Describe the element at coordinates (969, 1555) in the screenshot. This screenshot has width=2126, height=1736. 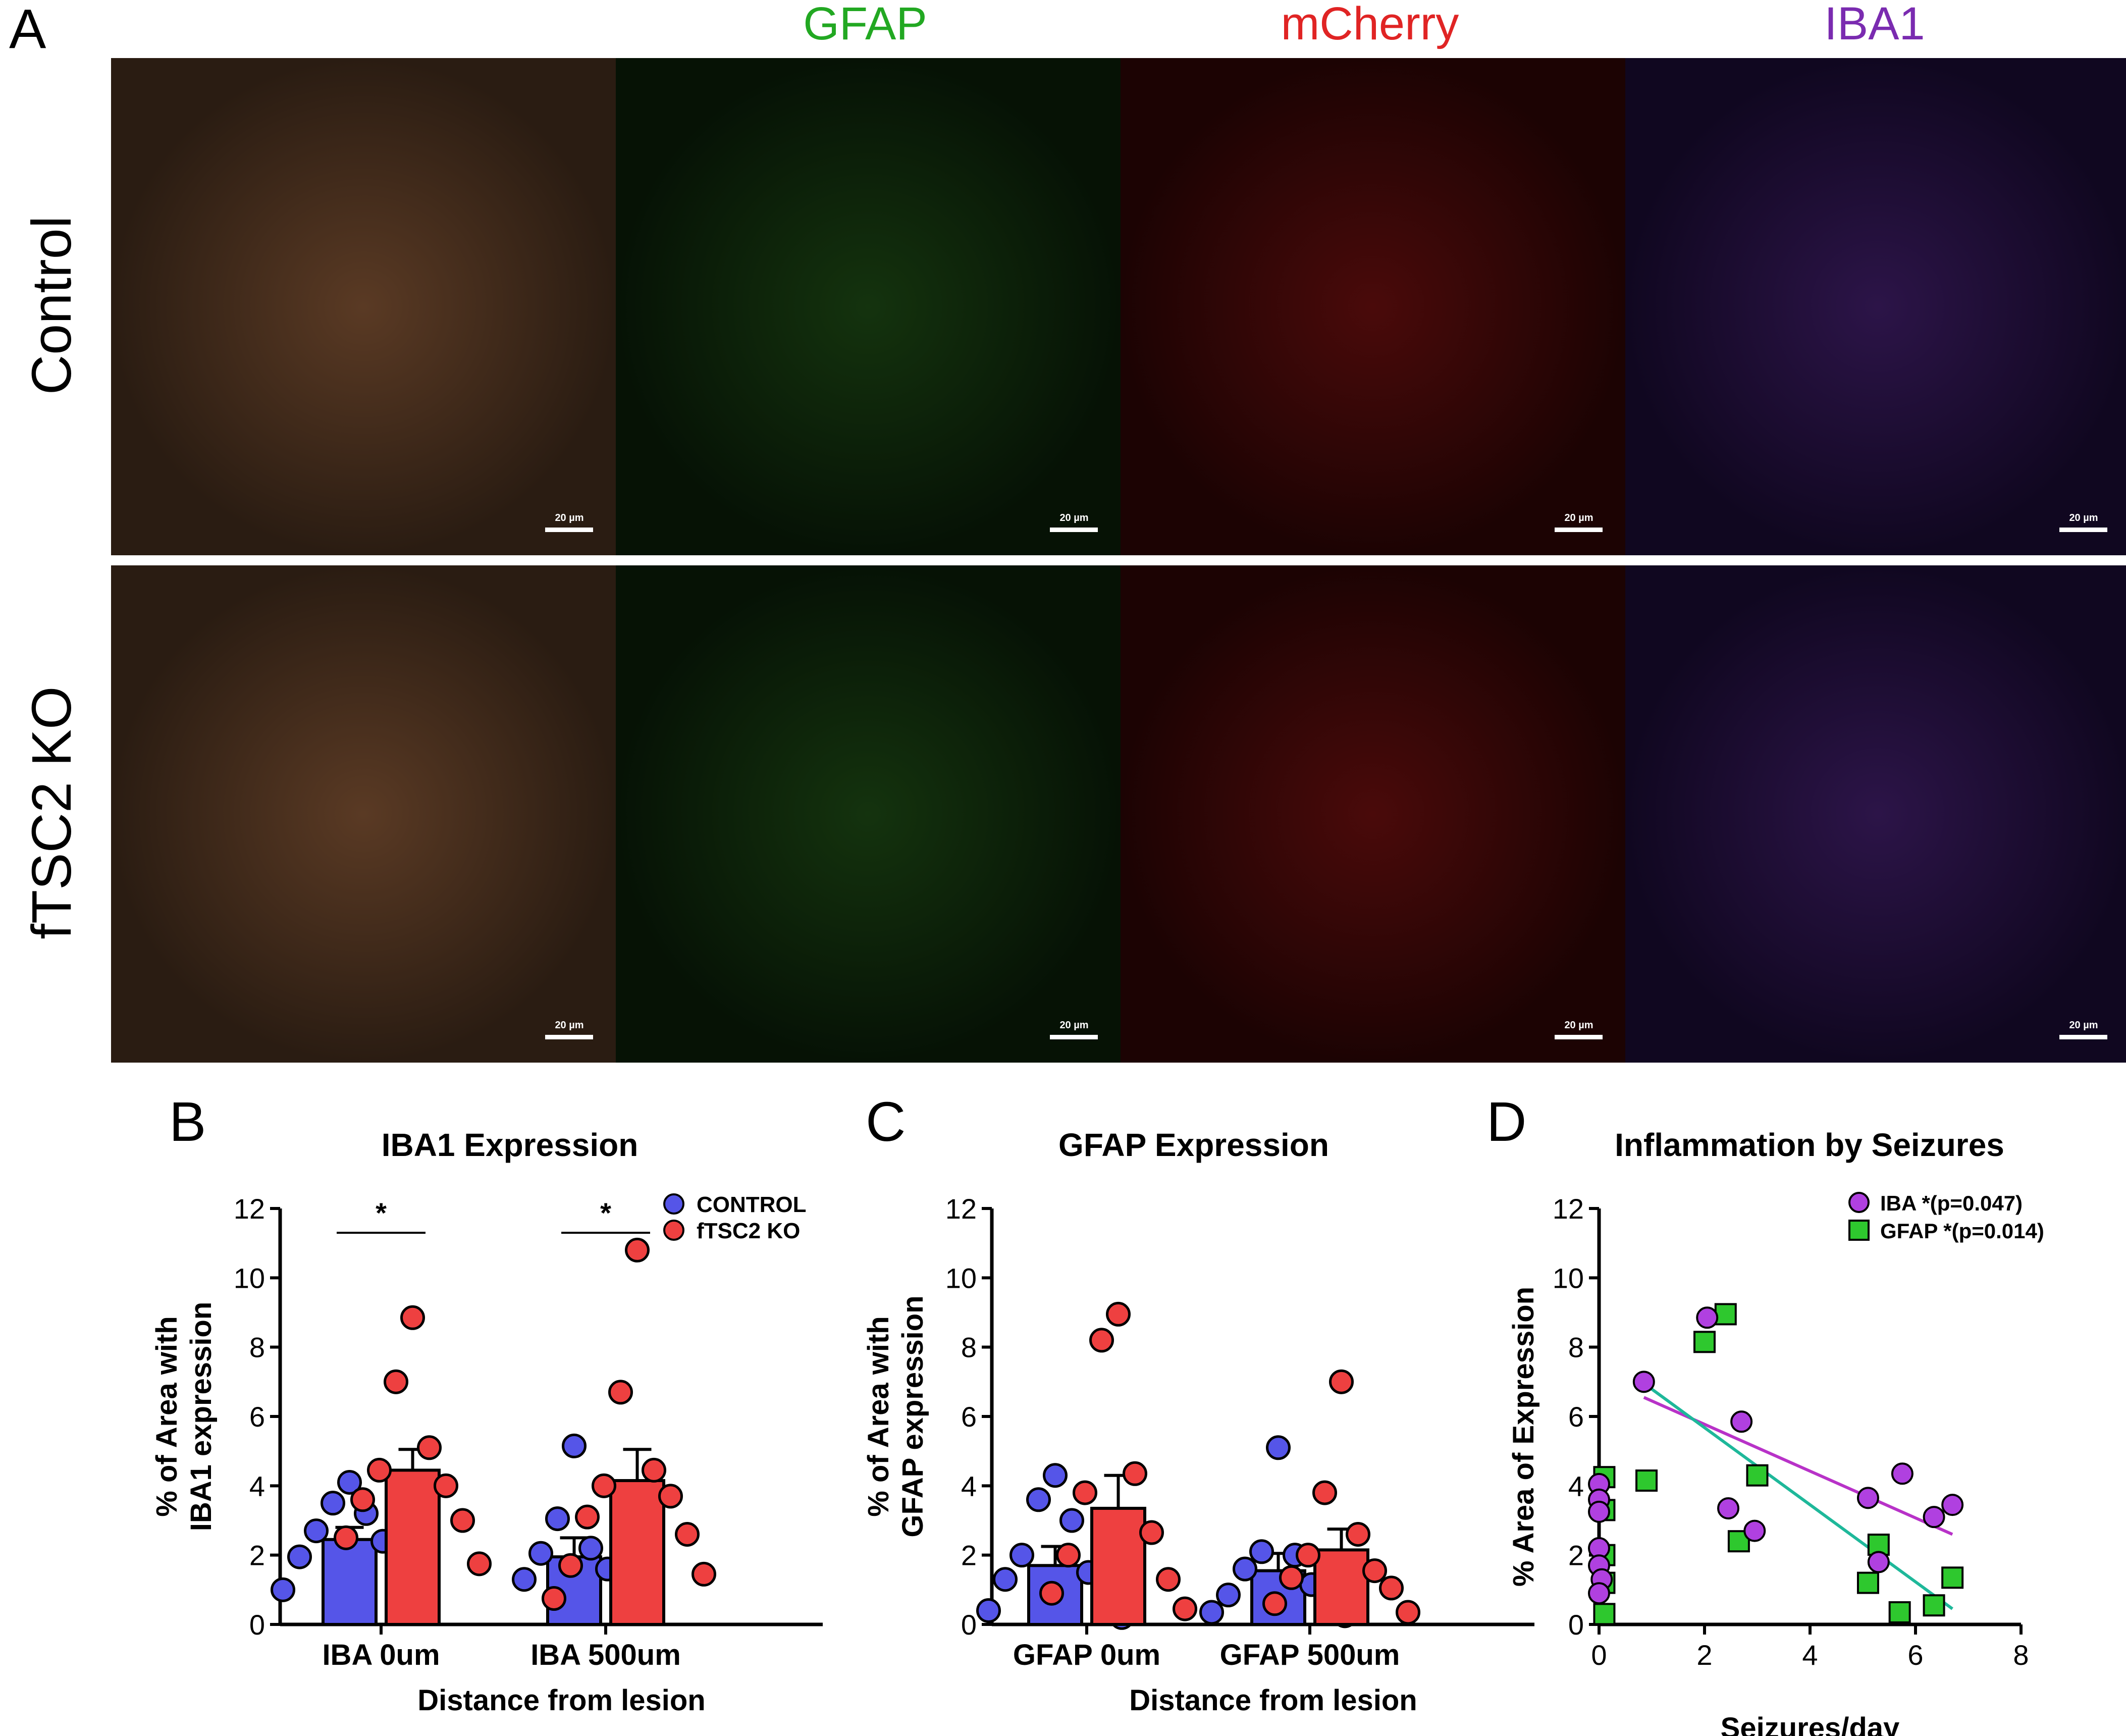
I see `y-tick-label: 2` at that location.